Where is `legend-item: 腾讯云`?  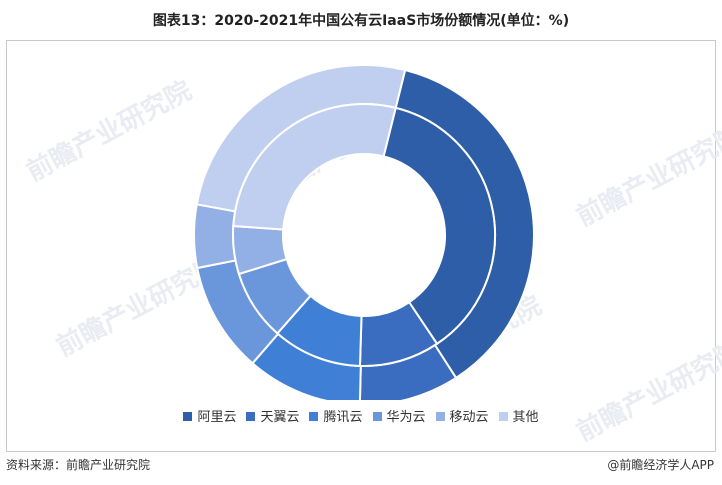 legend-item: 腾讯云 is located at coordinates (336, 415).